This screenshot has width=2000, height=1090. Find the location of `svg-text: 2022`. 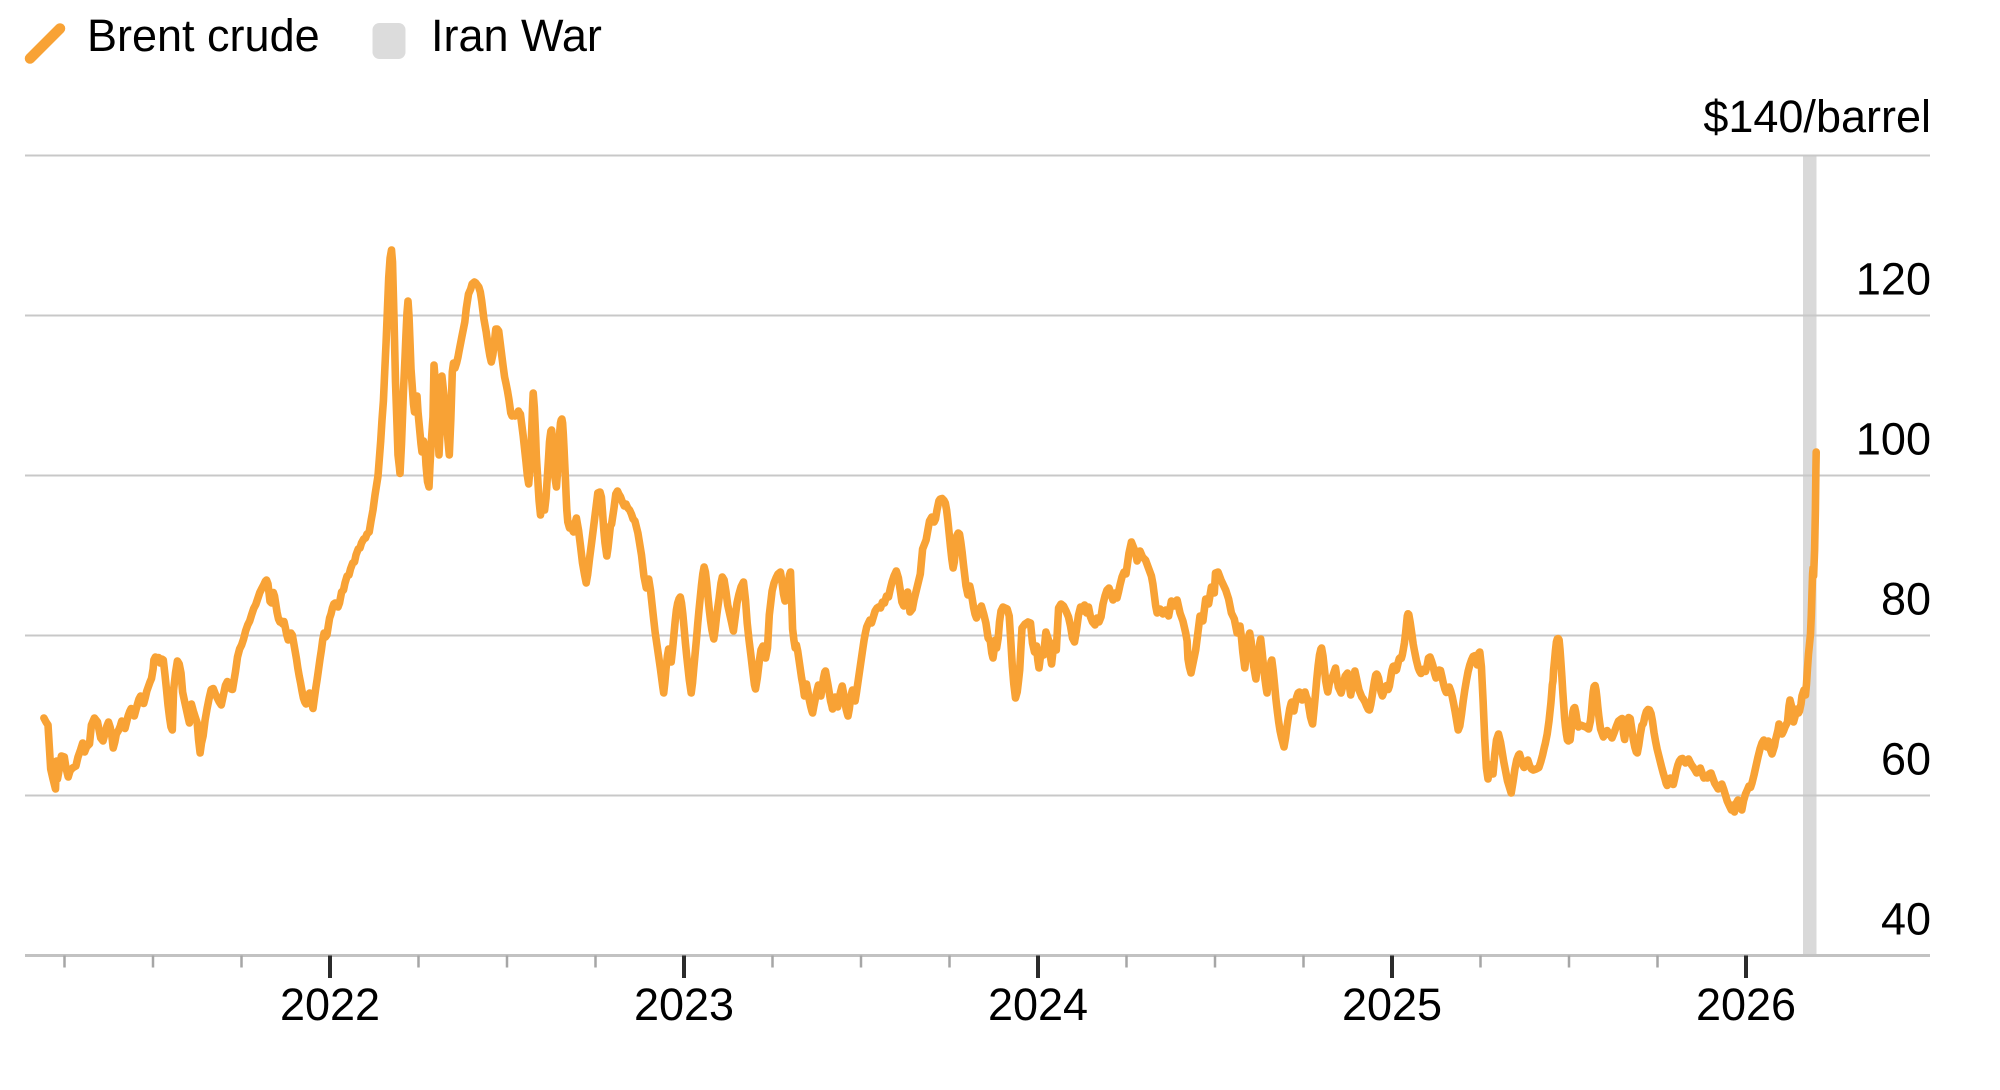

svg-text: 2022 is located at coordinates (330, 1004).